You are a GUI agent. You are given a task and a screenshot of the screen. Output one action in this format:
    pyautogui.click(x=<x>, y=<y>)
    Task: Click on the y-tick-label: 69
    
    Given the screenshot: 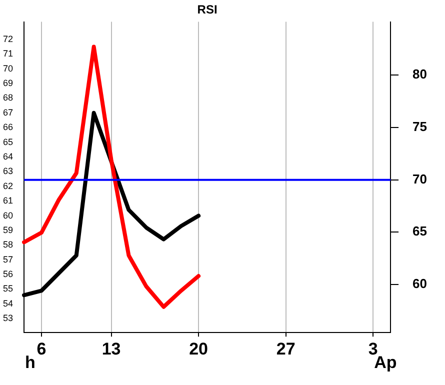 What is the action you would take?
    pyautogui.click(x=8, y=83)
    